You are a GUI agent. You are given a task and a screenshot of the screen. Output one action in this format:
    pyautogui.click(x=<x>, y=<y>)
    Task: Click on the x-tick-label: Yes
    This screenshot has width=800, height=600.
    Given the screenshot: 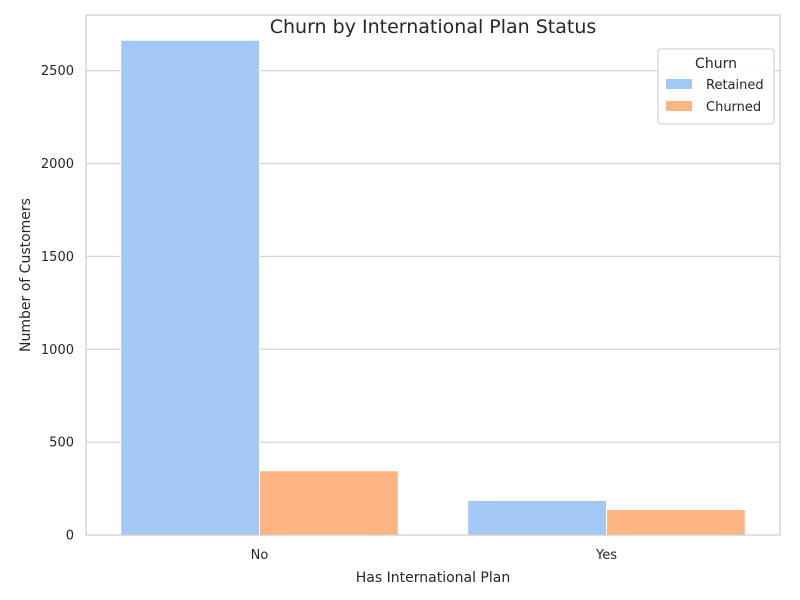 What is the action you would take?
    pyautogui.click(x=606, y=555)
    